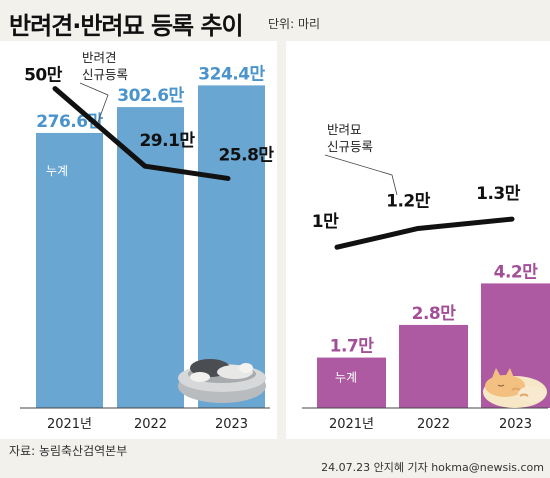 The width and height of the screenshot is (550, 478). Describe the element at coordinates (432, 467) in the screenshot. I see `credit-text: 24.07.23 안지혜 기자 hokma@newsis.com` at that location.